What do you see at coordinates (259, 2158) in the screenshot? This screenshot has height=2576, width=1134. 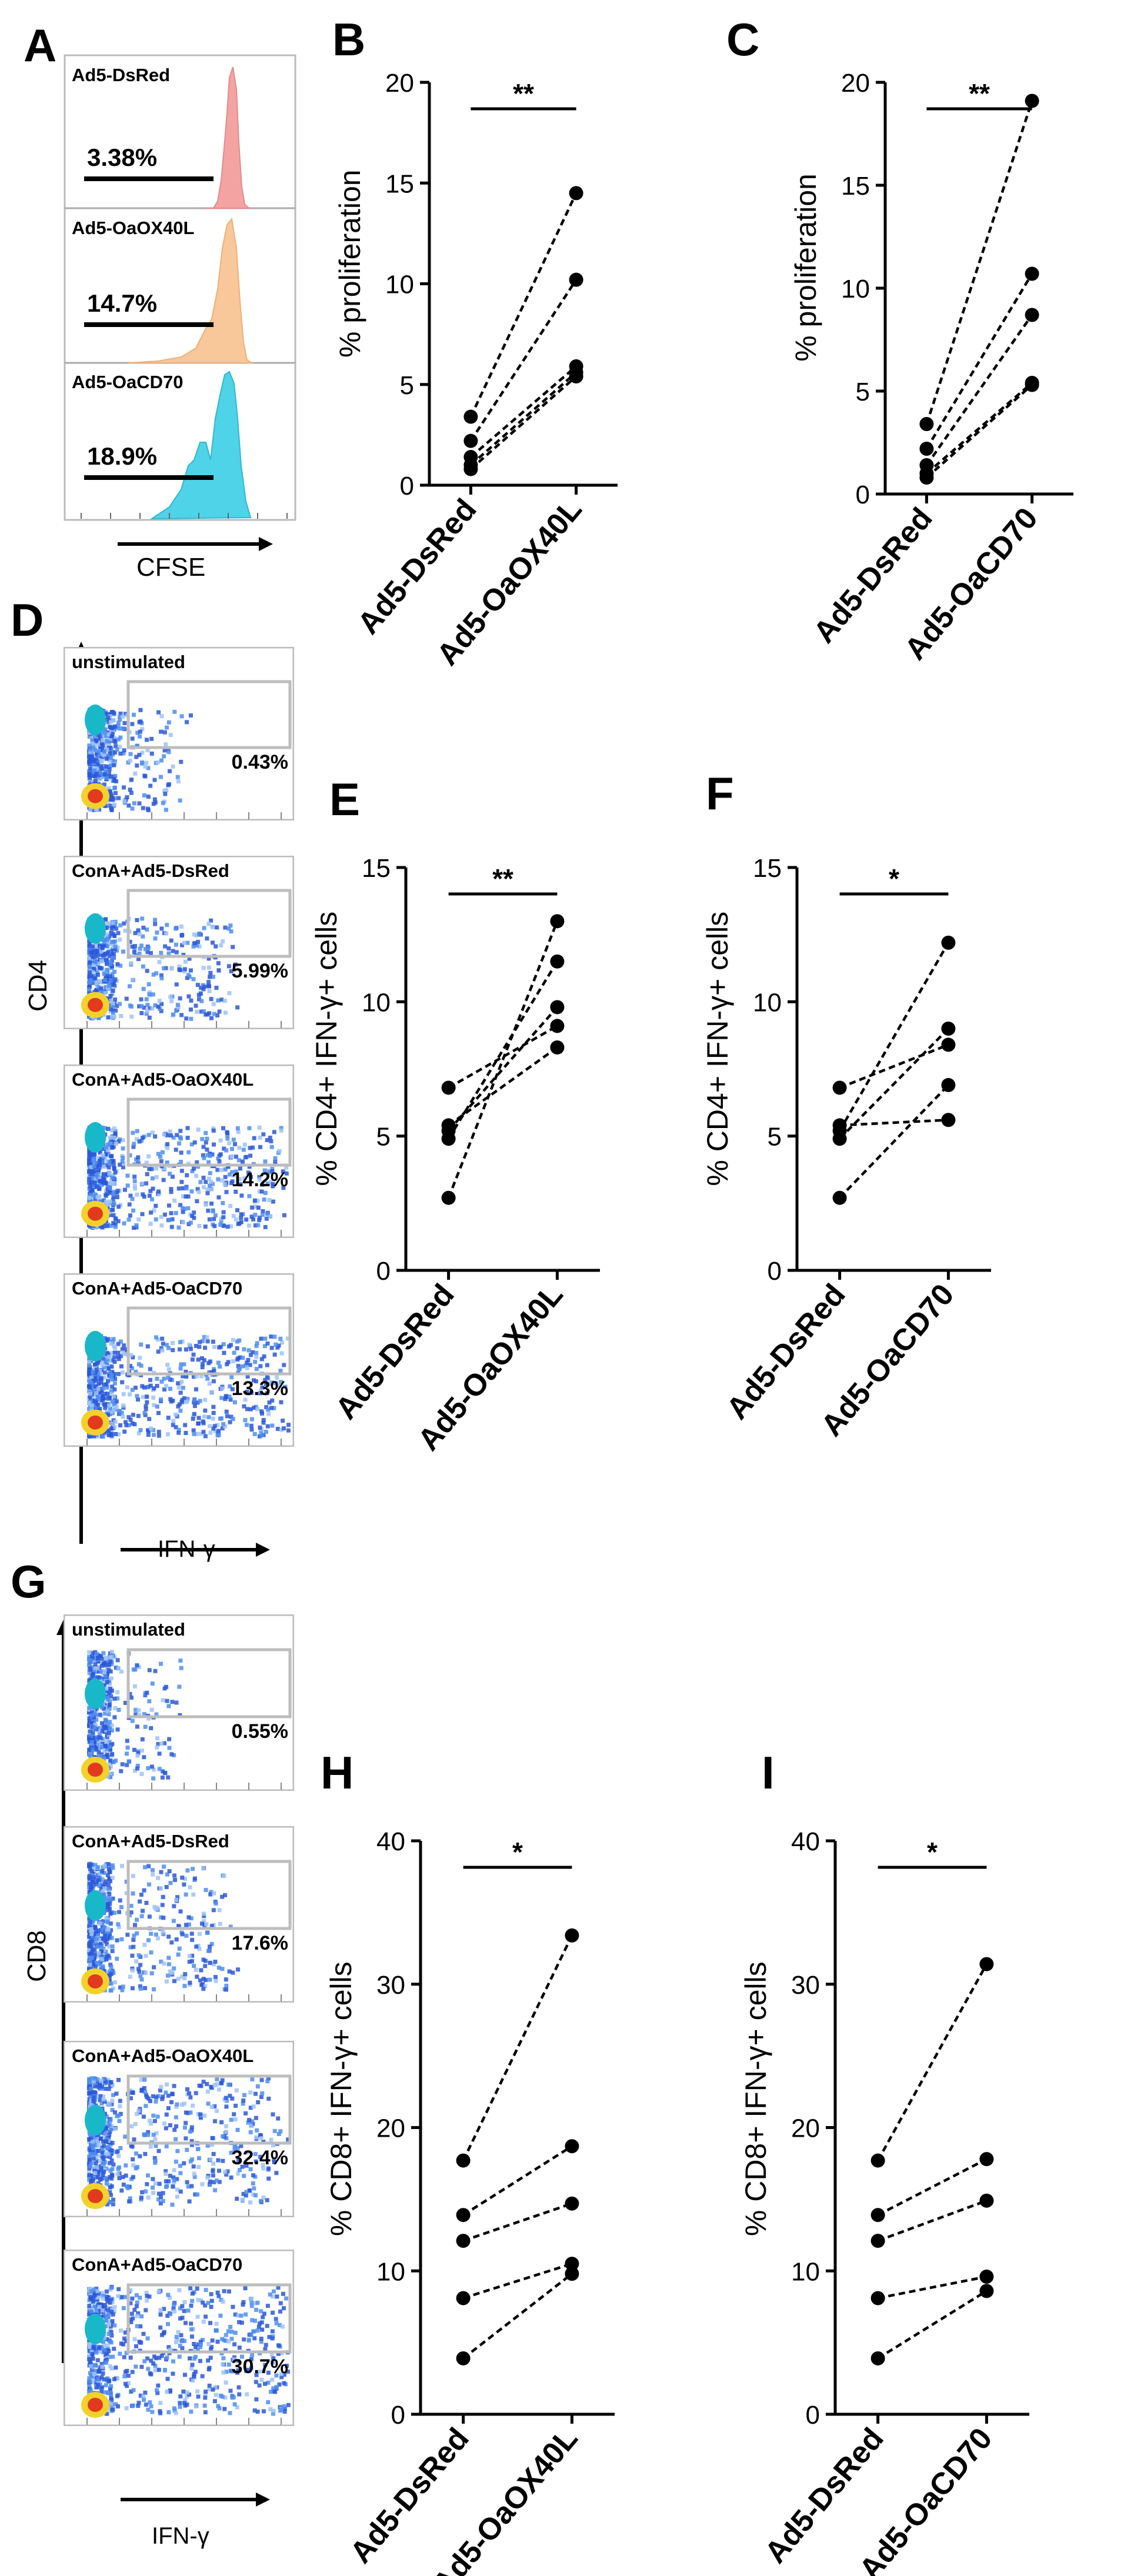 I see `dot-plot-gate-percent: 32.4%` at bounding box center [259, 2158].